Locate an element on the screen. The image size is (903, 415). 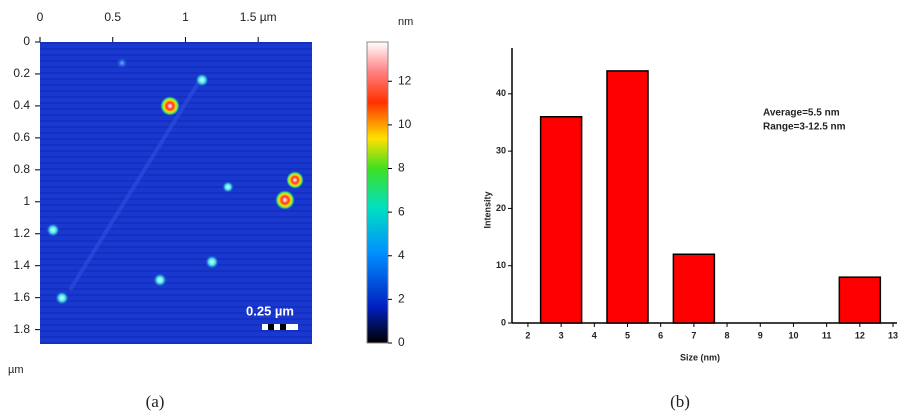
y-tick-label: 1.6 is located at coordinates (21, 297).